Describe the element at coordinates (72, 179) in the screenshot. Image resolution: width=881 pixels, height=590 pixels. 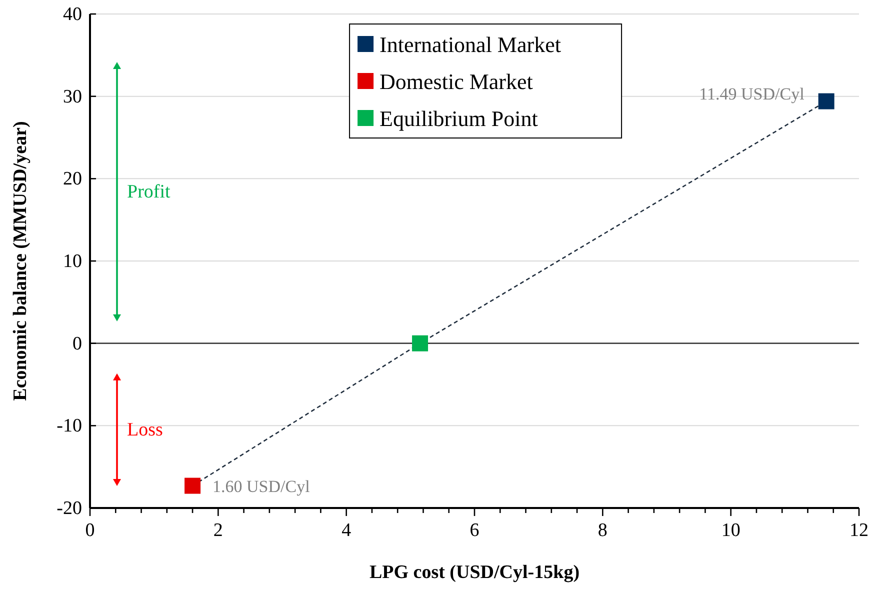
I see `y-tick-label: 20` at that location.